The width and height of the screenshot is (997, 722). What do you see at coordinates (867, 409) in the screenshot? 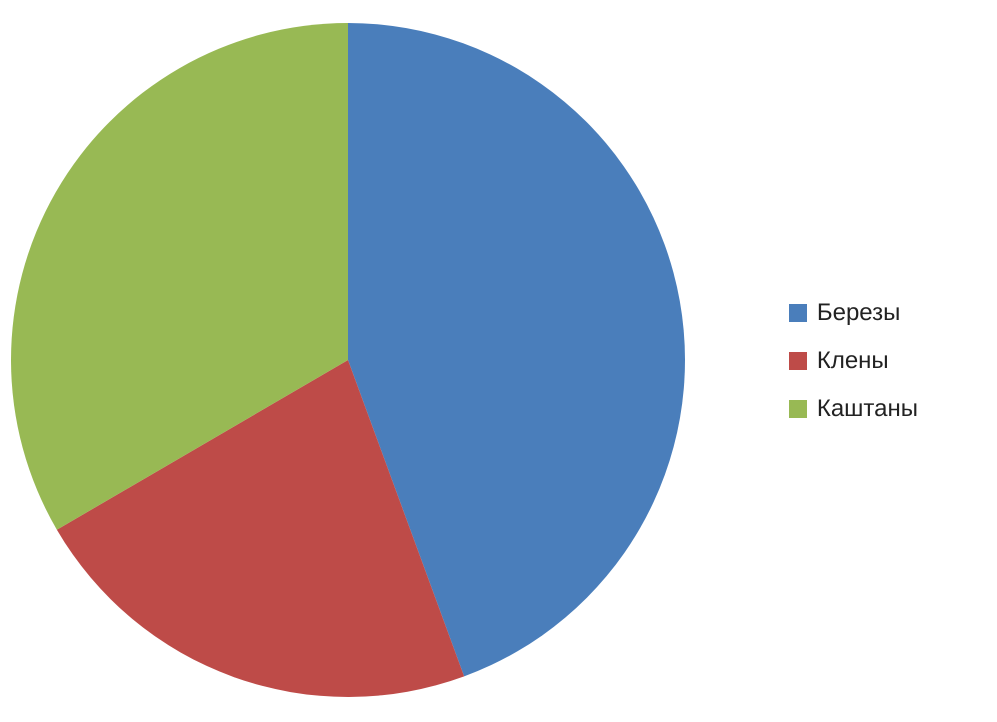
I see `legend-label: Каштаны` at bounding box center [867, 409].